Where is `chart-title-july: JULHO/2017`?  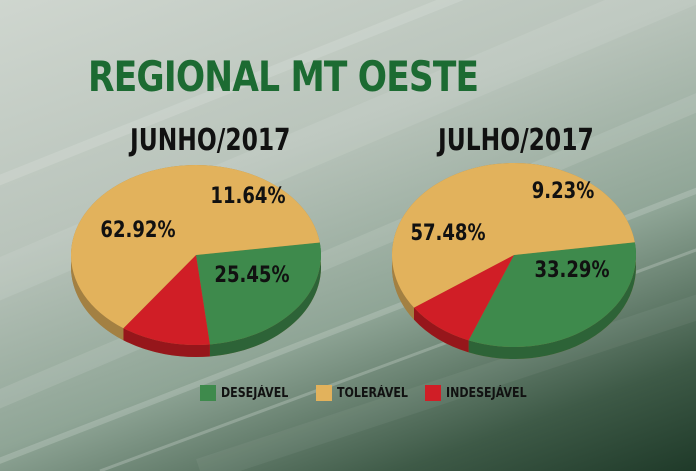 chart-title-july: JULHO/2017 is located at coordinates (516, 140).